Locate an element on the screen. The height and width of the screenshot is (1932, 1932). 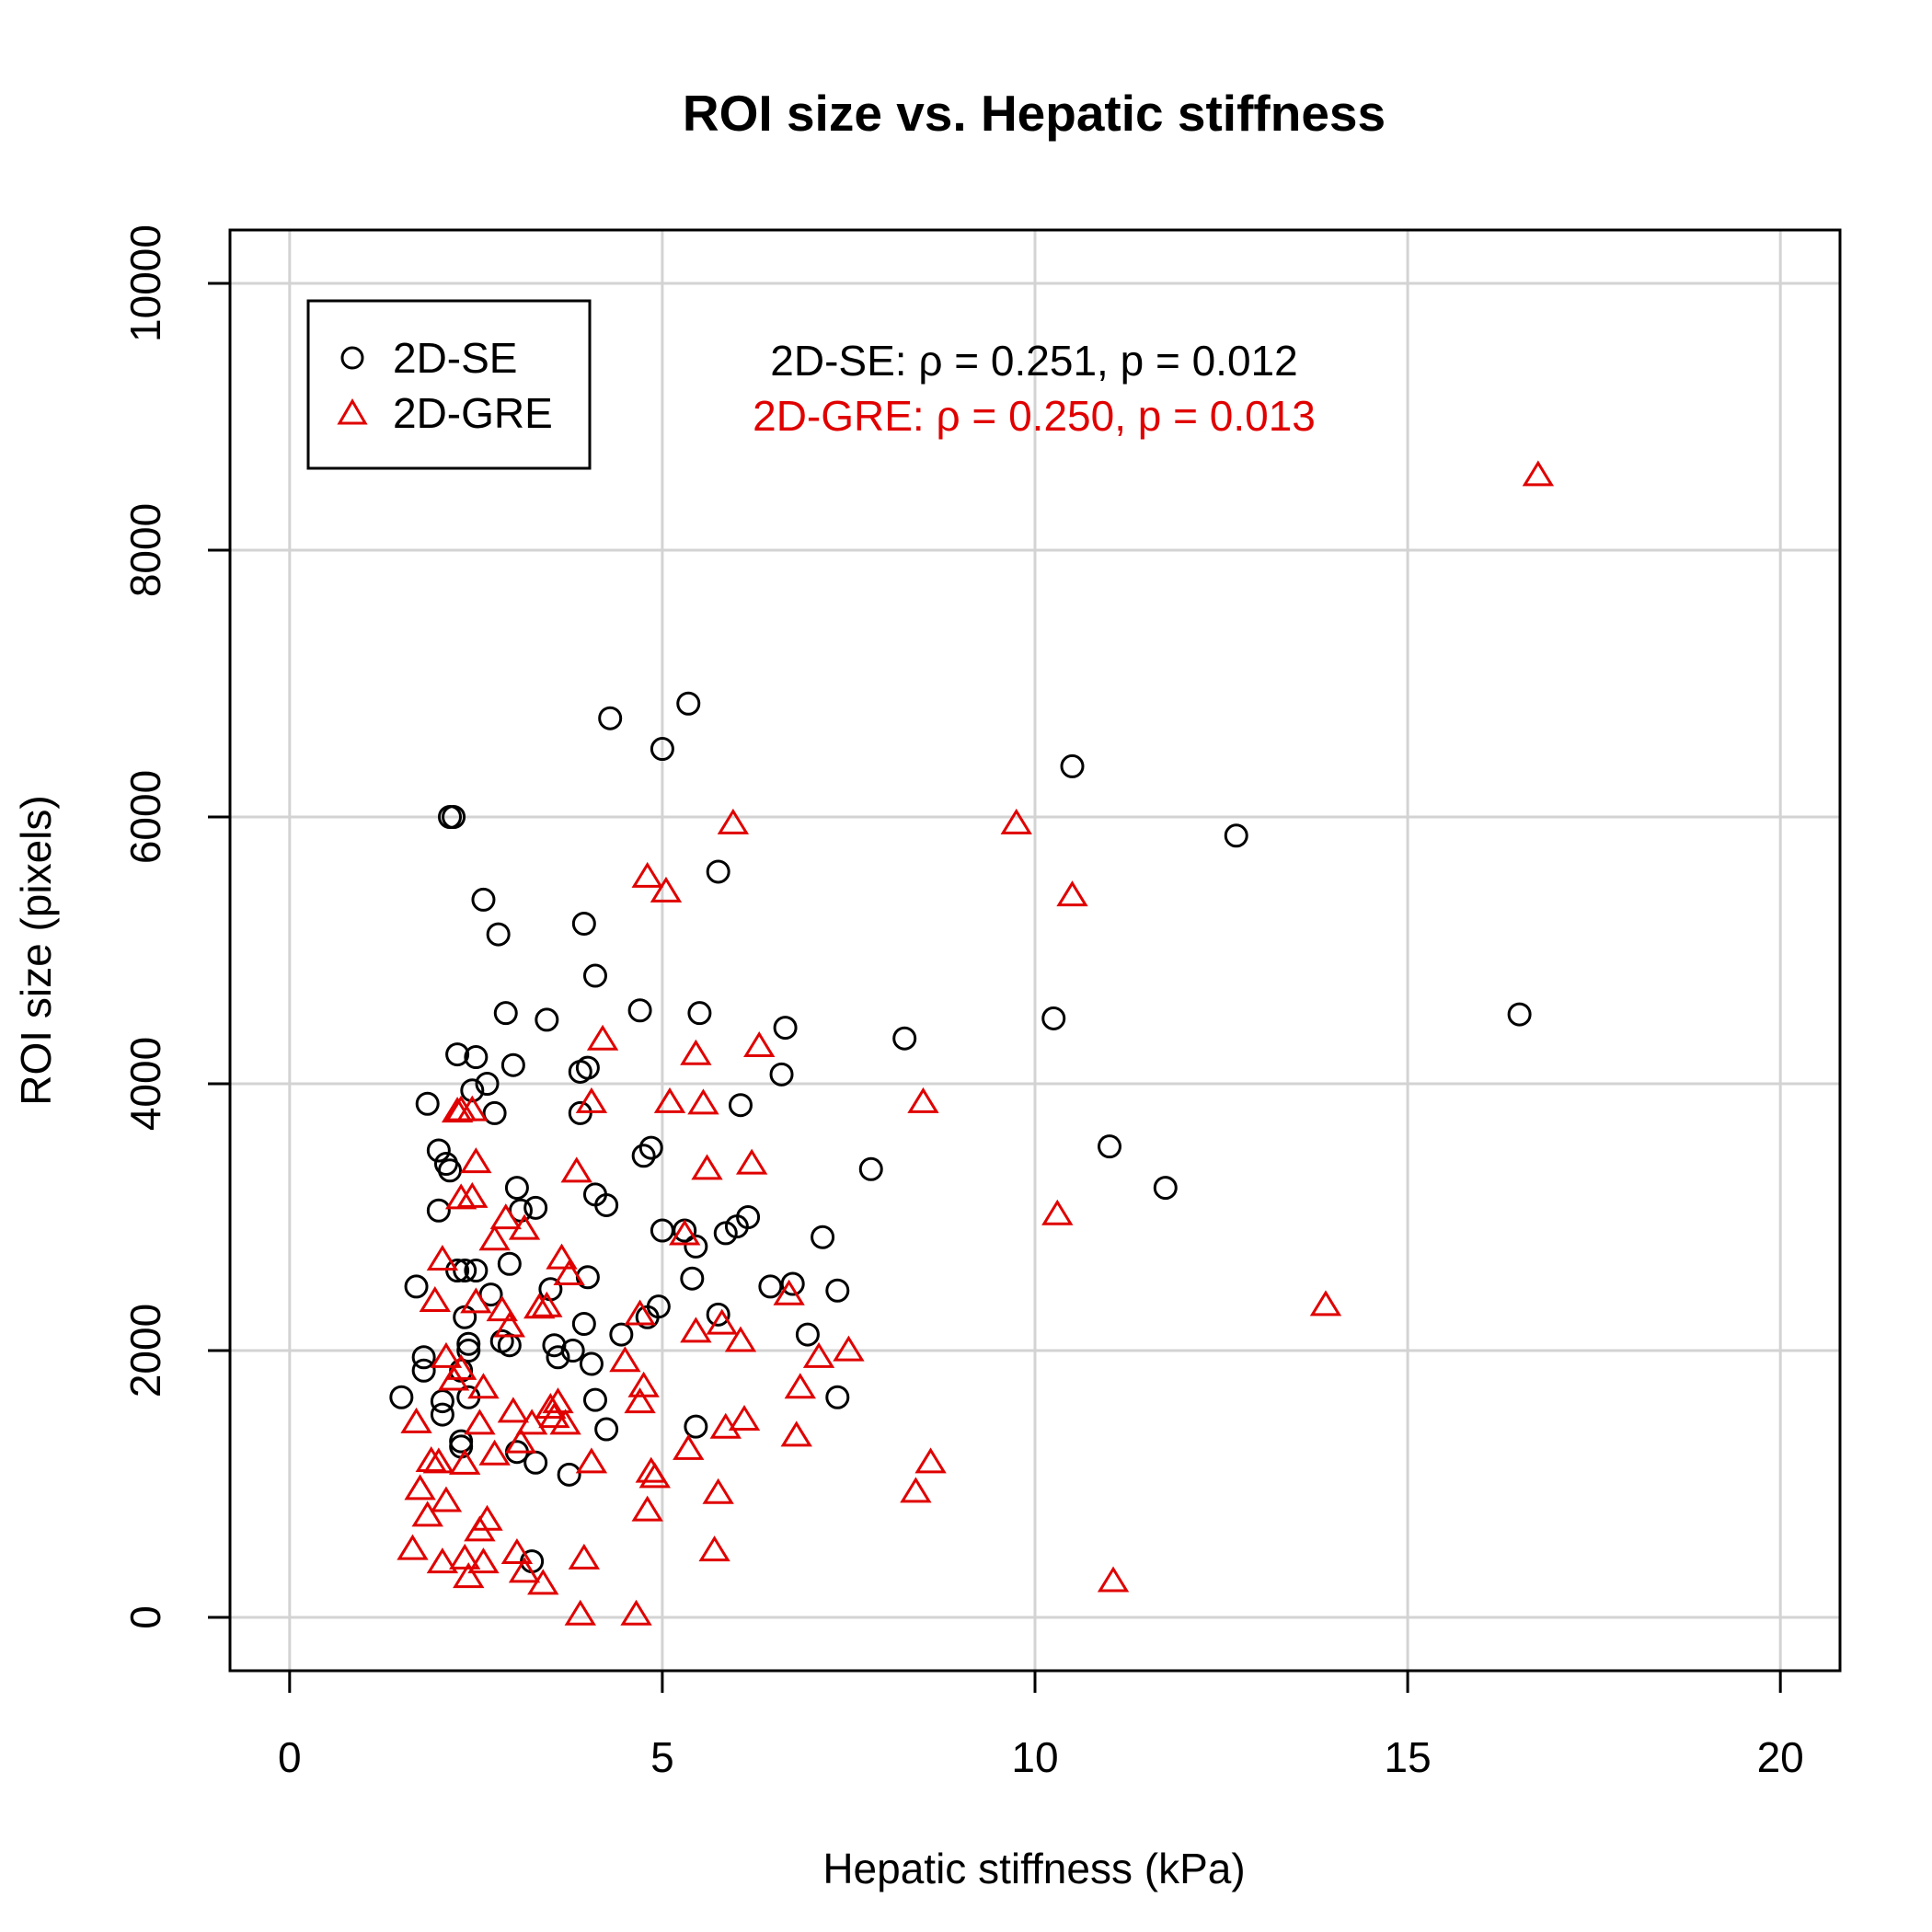
y-tick-label: 4000 is located at coordinates (145, 1084).